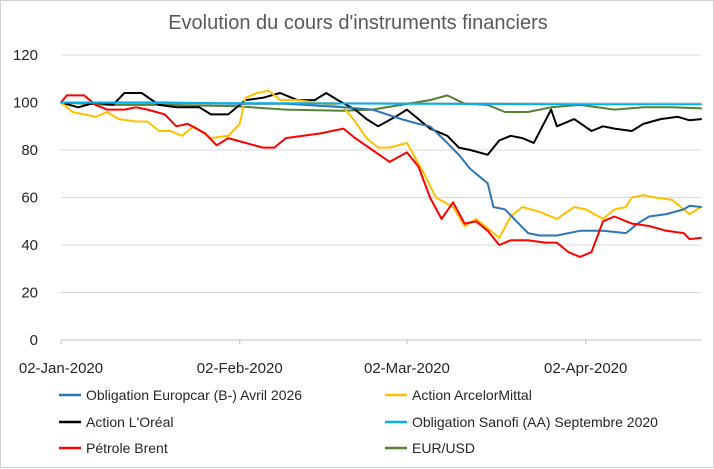  I want to click on legend-label: Obligation Sanofi (AA) Septembre 2020, so click(535, 422).